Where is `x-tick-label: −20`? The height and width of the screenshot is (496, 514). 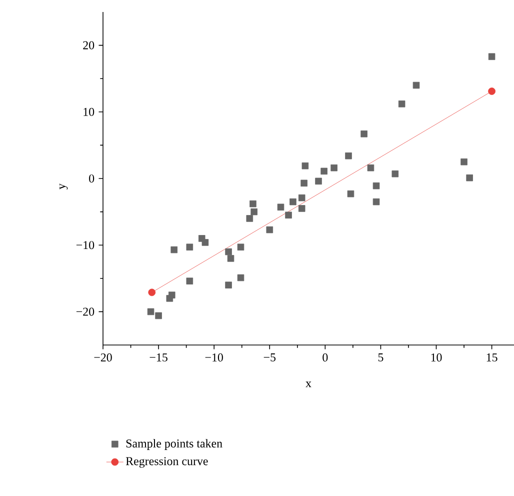 x-tick-label: −20 is located at coordinates (103, 357).